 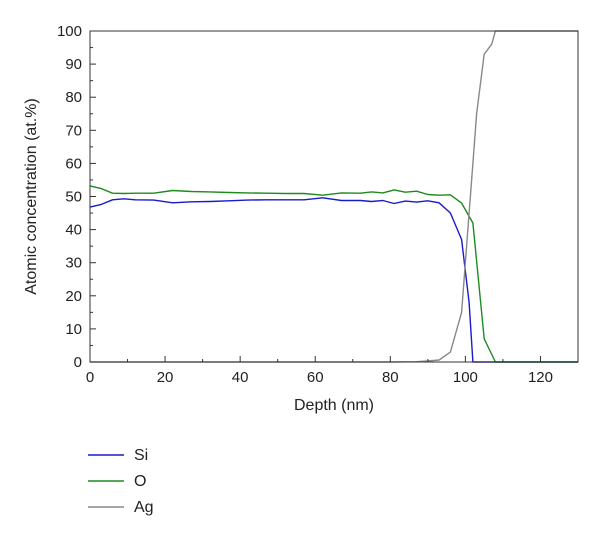 What do you see at coordinates (73, 163) in the screenshot?
I see `y-tick-label: 60` at bounding box center [73, 163].